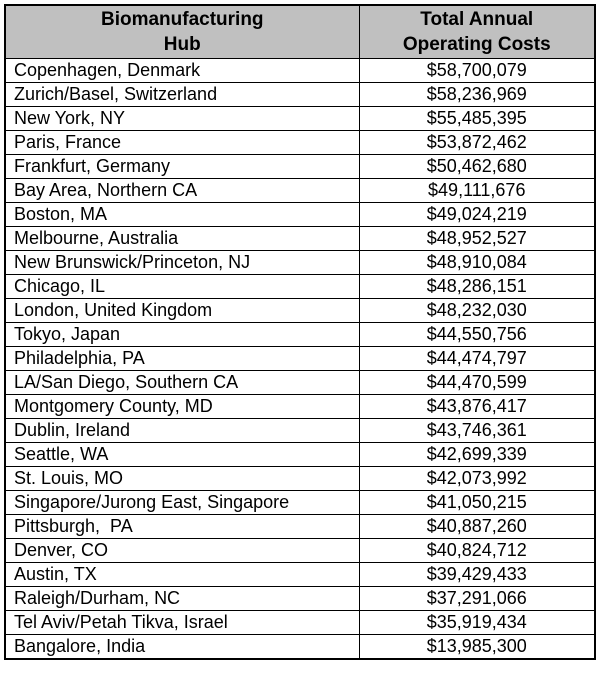  I want to click on table-row: Dublin, Ireland $43,746,361, so click(300, 430).